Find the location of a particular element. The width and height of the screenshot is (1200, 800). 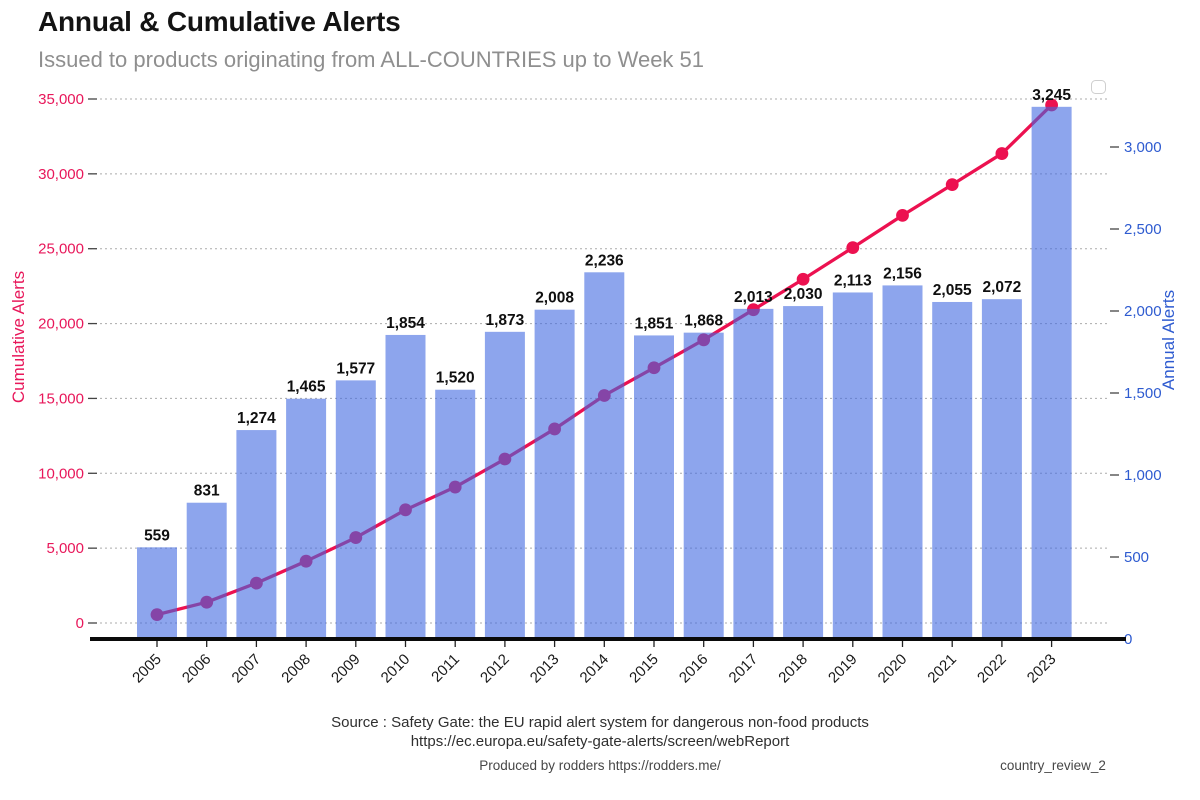

left-axis-tick-label: 0 is located at coordinates (80, 623).